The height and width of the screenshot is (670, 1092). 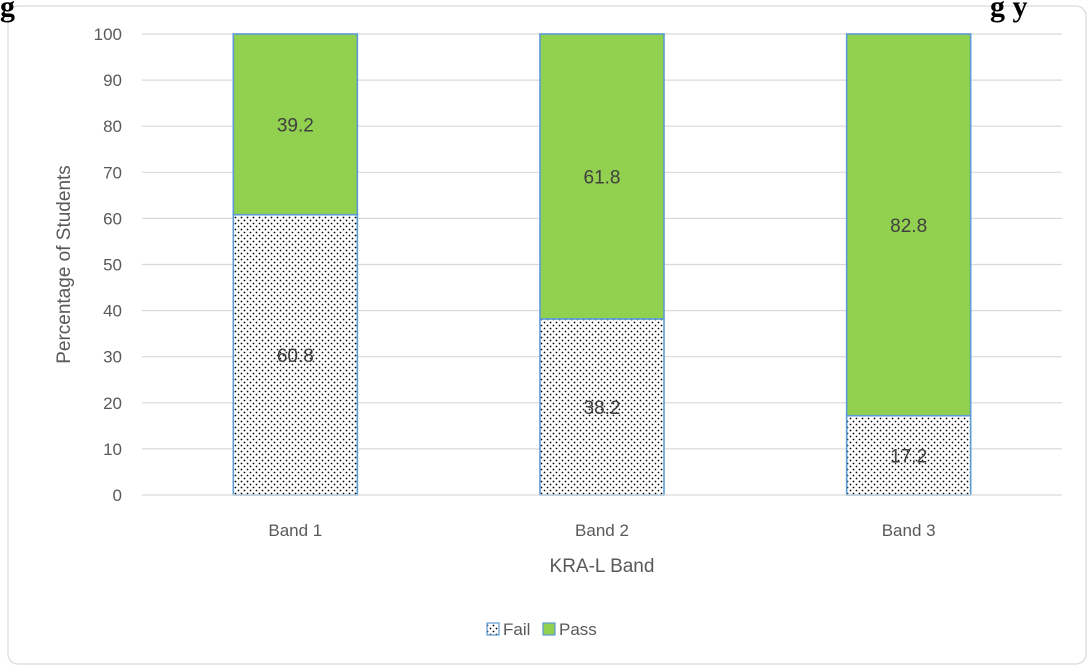 I want to click on legend-swatch-fail, so click(x=493, y=629).